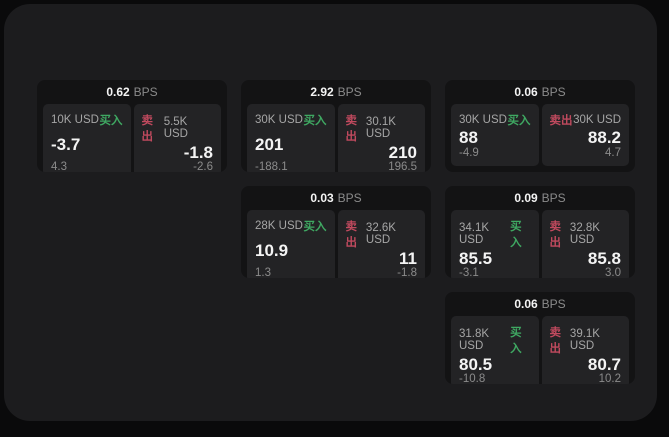 This screenshot has width=669, height=437. I want to click on sell-tile-header: 卖出 39.1K USD, so click(586, 340).